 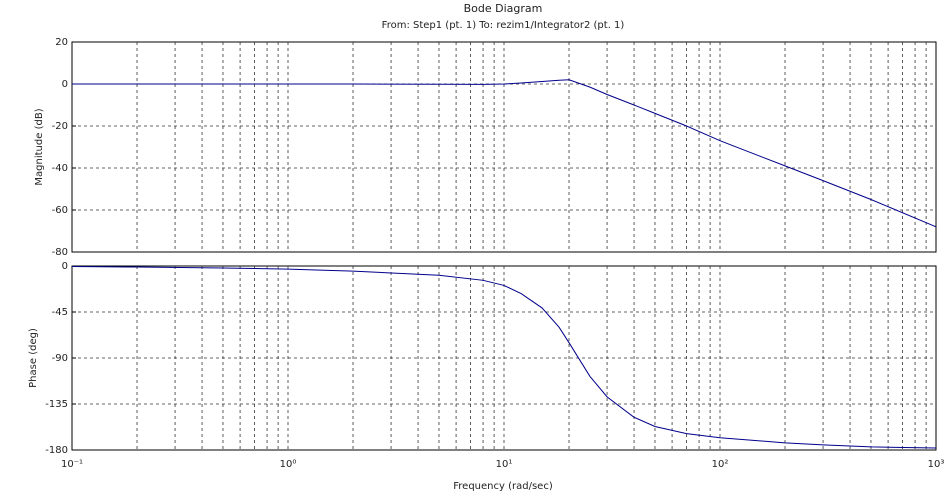 I want to click on y-tick-label: -80, so click(x=60, y=252).